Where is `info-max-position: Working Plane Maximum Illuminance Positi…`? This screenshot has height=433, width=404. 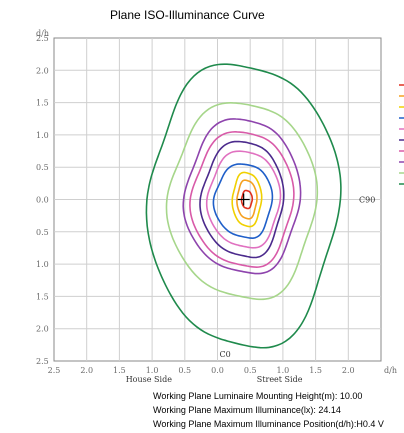
info-max-position: Working Plane Maximum Illuminance Positi… is located at coordinates (268, 424).